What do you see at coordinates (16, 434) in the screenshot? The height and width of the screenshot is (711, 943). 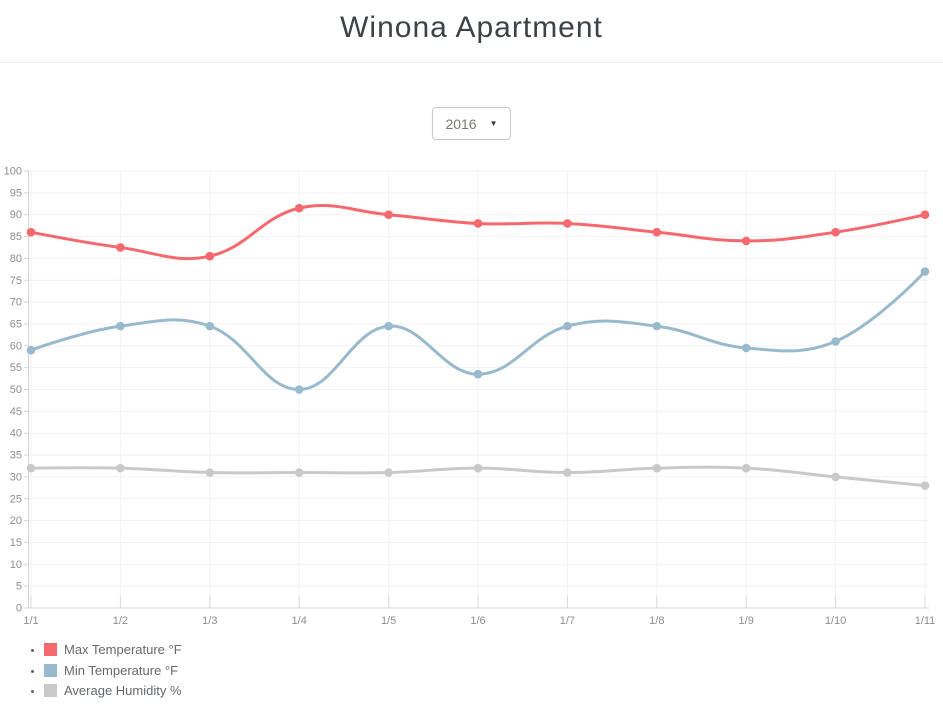 I see `y-axis-label: 40` at bounding box center [16, 434].